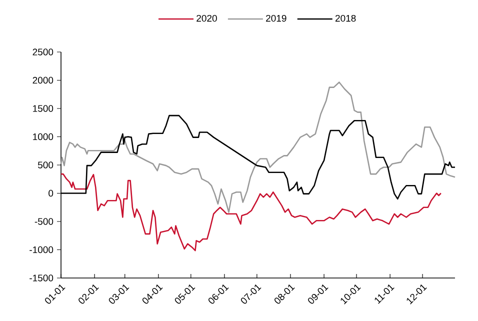 Image resolution: width=478 pixels, height=321 pixels. I want to click on y-tick-label: 0, so click(51, 193).